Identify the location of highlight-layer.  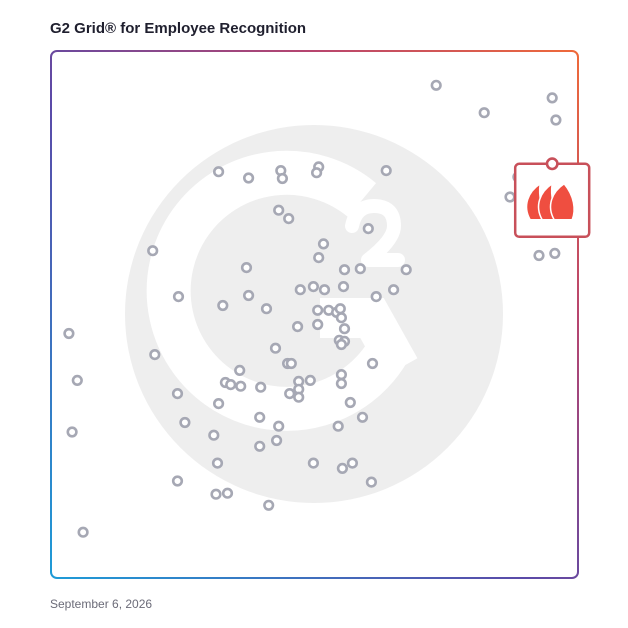
(552, 198).